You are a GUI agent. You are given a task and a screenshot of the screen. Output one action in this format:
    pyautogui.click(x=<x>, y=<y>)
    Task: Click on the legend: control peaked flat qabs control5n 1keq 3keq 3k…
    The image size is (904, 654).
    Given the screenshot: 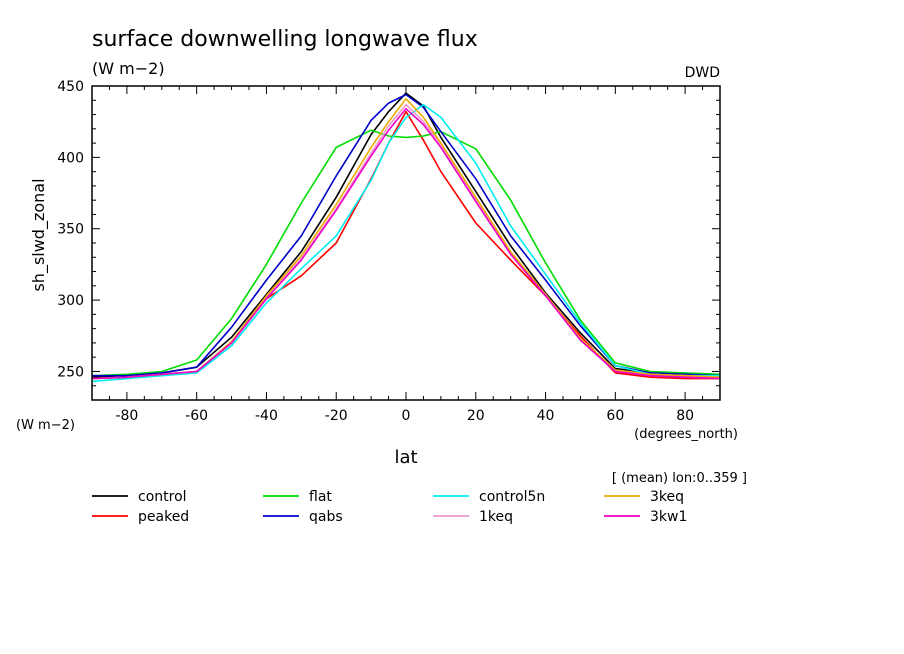 What is the action you would take?
    pyautogui.click(x=389, y=507)
    